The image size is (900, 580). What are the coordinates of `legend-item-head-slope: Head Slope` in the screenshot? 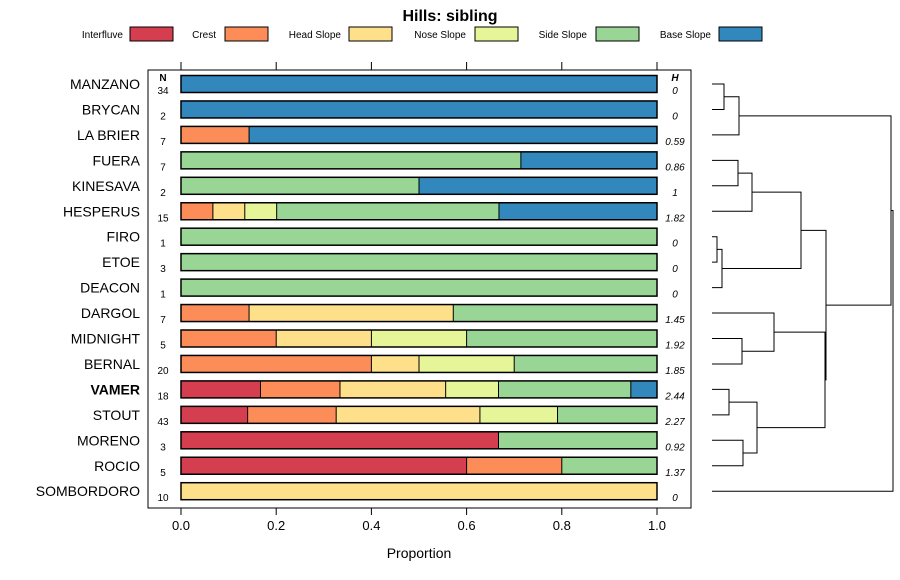 It's located at (341, 34).